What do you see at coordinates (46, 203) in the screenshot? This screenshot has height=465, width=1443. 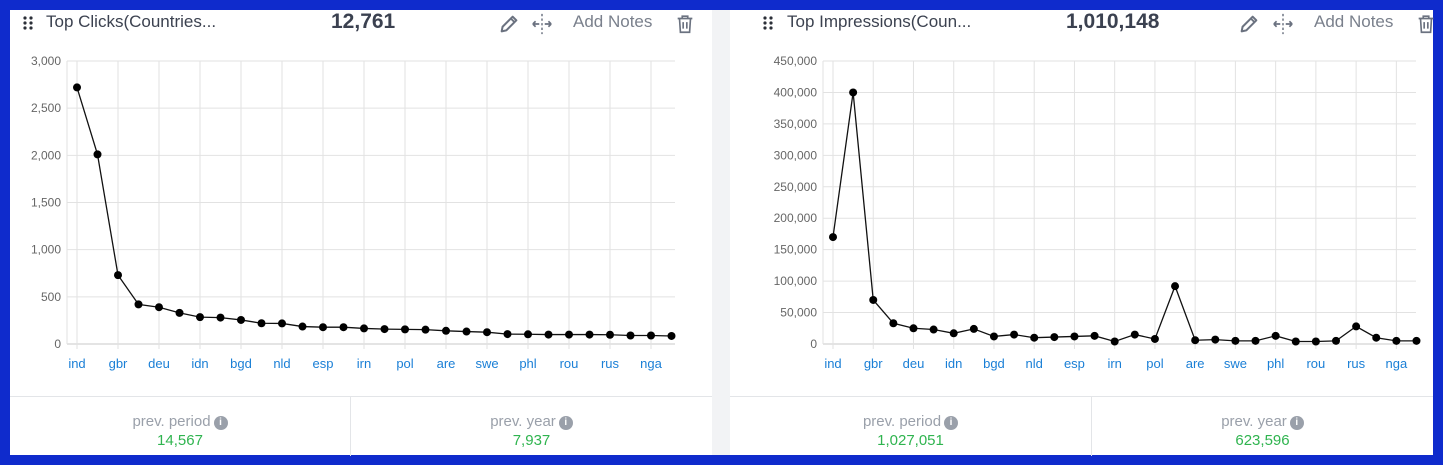 I see `y-tick-label: 1,500` at bounding box center [46, 203].